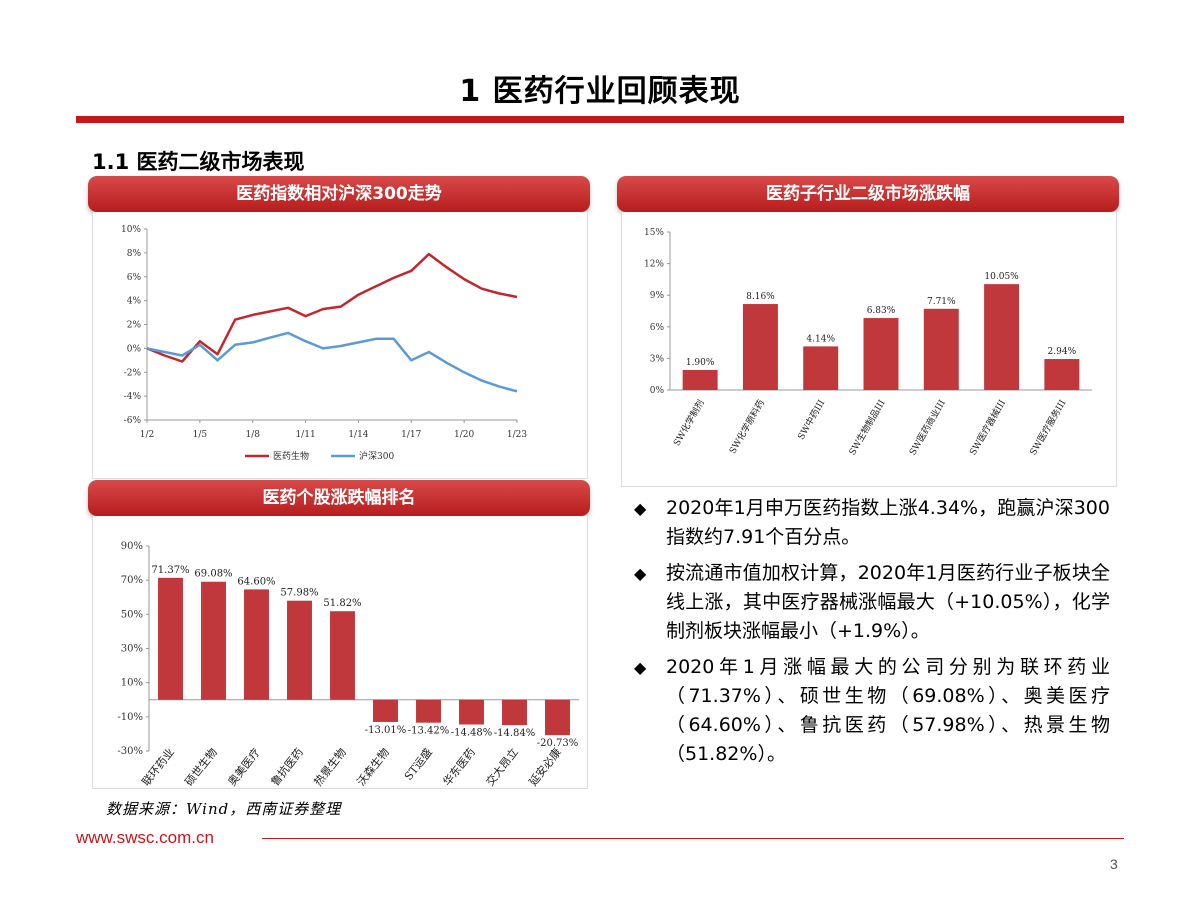 The height and width of the screenshot is (902, 1200). What do you see at coordinates (600, 91) in the screenshot?
I see `page-title: 1 医药行业回顾表现` at bounding box center [600, 91].